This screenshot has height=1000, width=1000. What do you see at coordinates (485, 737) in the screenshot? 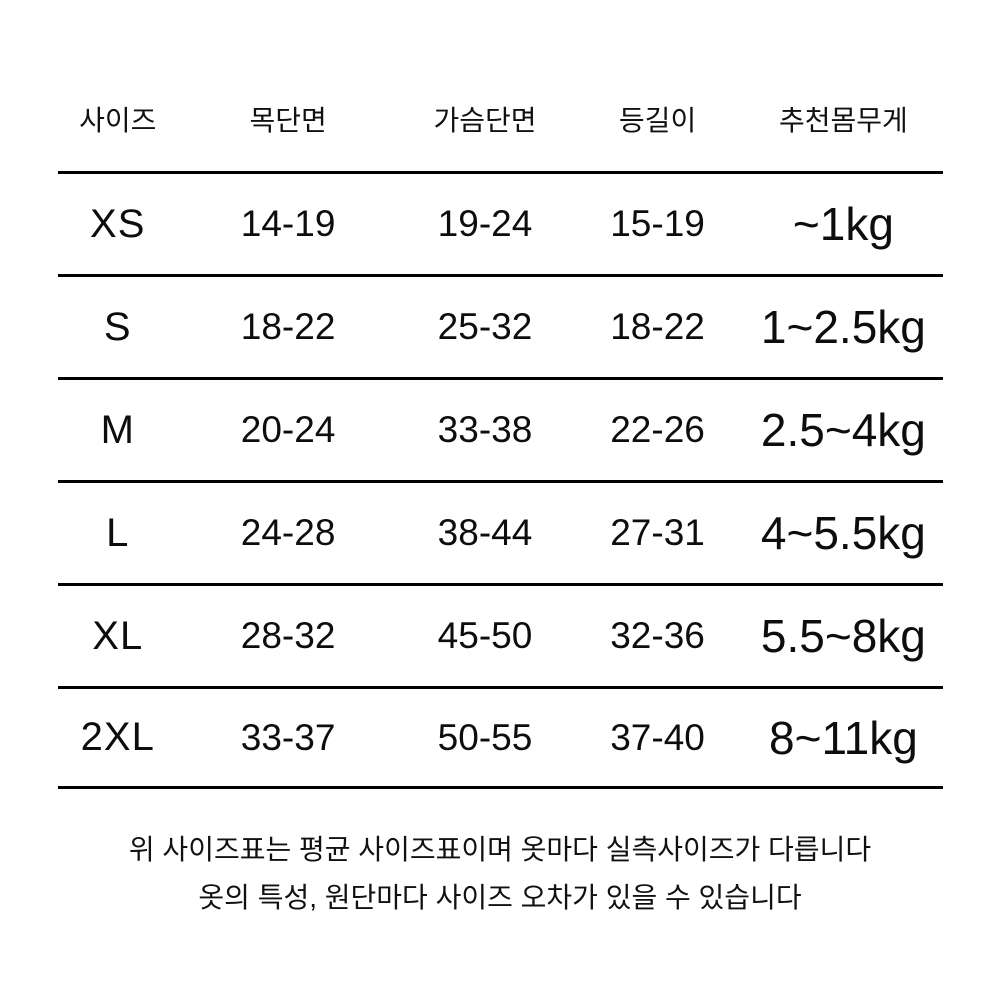
I see `chest-value: 50-55` at bounding box center [485, 737].